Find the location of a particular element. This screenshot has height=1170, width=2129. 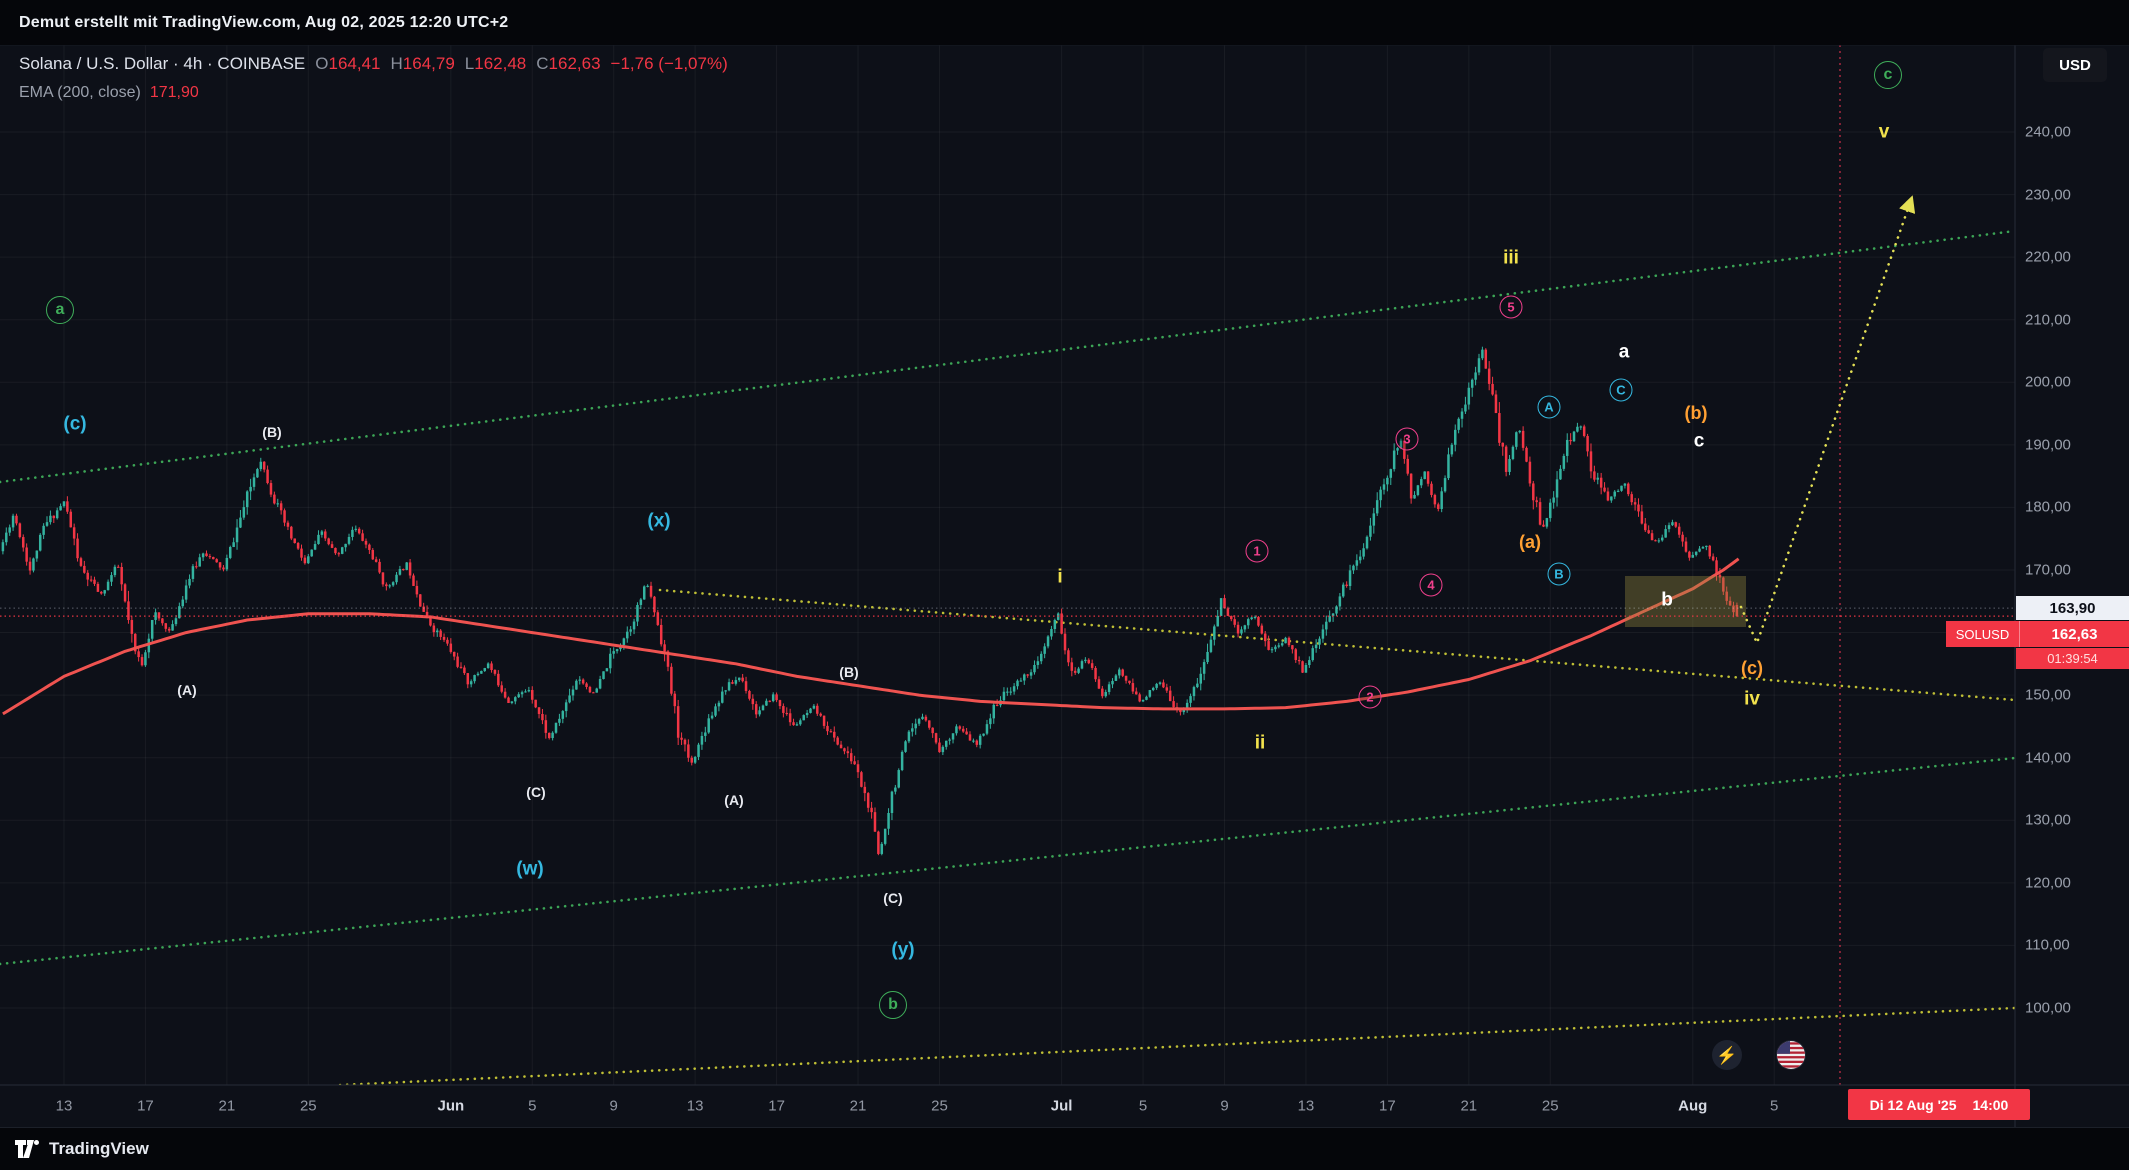

lightning-icon: ⚡ is located at coordinates (1727, 1055).